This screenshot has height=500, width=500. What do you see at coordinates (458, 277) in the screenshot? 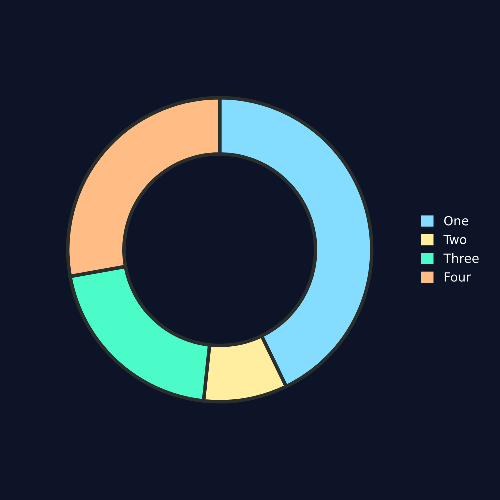
I see `legend-label: Four` at bounding box center [458, 277].